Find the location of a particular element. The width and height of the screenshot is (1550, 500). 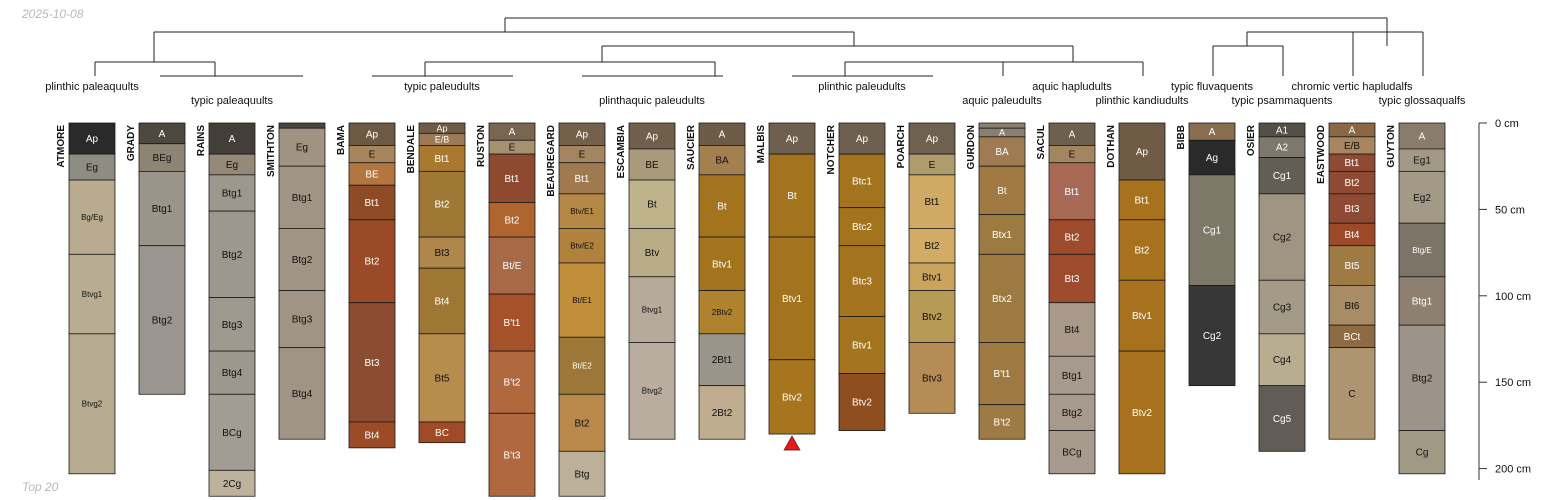

profile-name: MALBIS is located at coordinates (761, 144).